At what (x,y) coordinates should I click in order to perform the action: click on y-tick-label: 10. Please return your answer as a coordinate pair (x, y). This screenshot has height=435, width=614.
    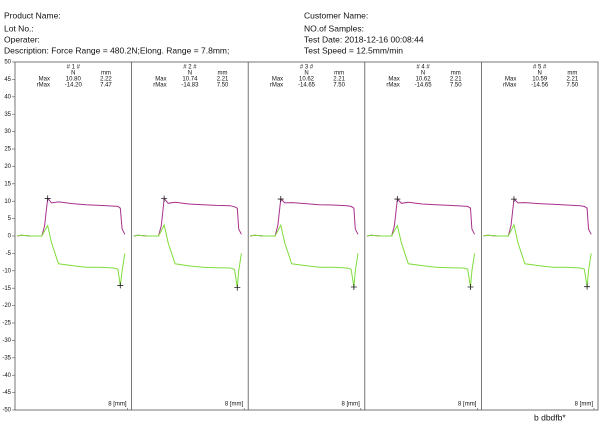
    Looking at the image, I should click on (7, 202).